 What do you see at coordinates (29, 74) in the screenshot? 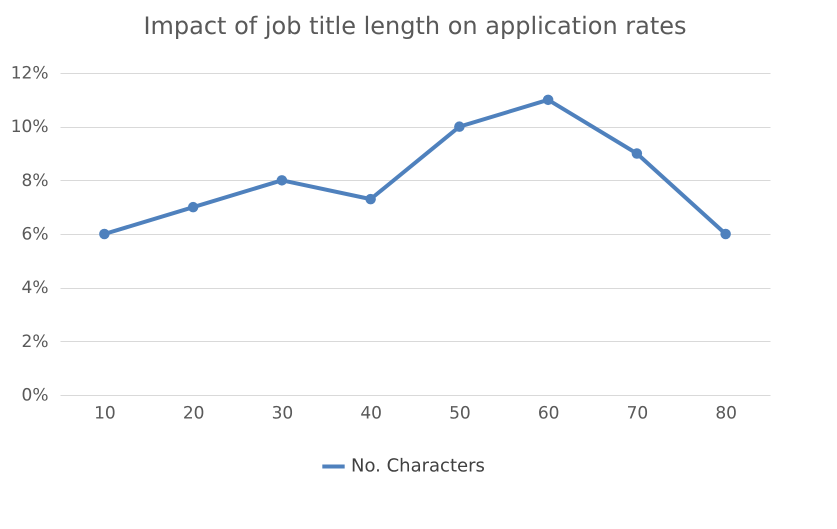
I see `y-tick-label: 12%` at bounding box center [29, 74].